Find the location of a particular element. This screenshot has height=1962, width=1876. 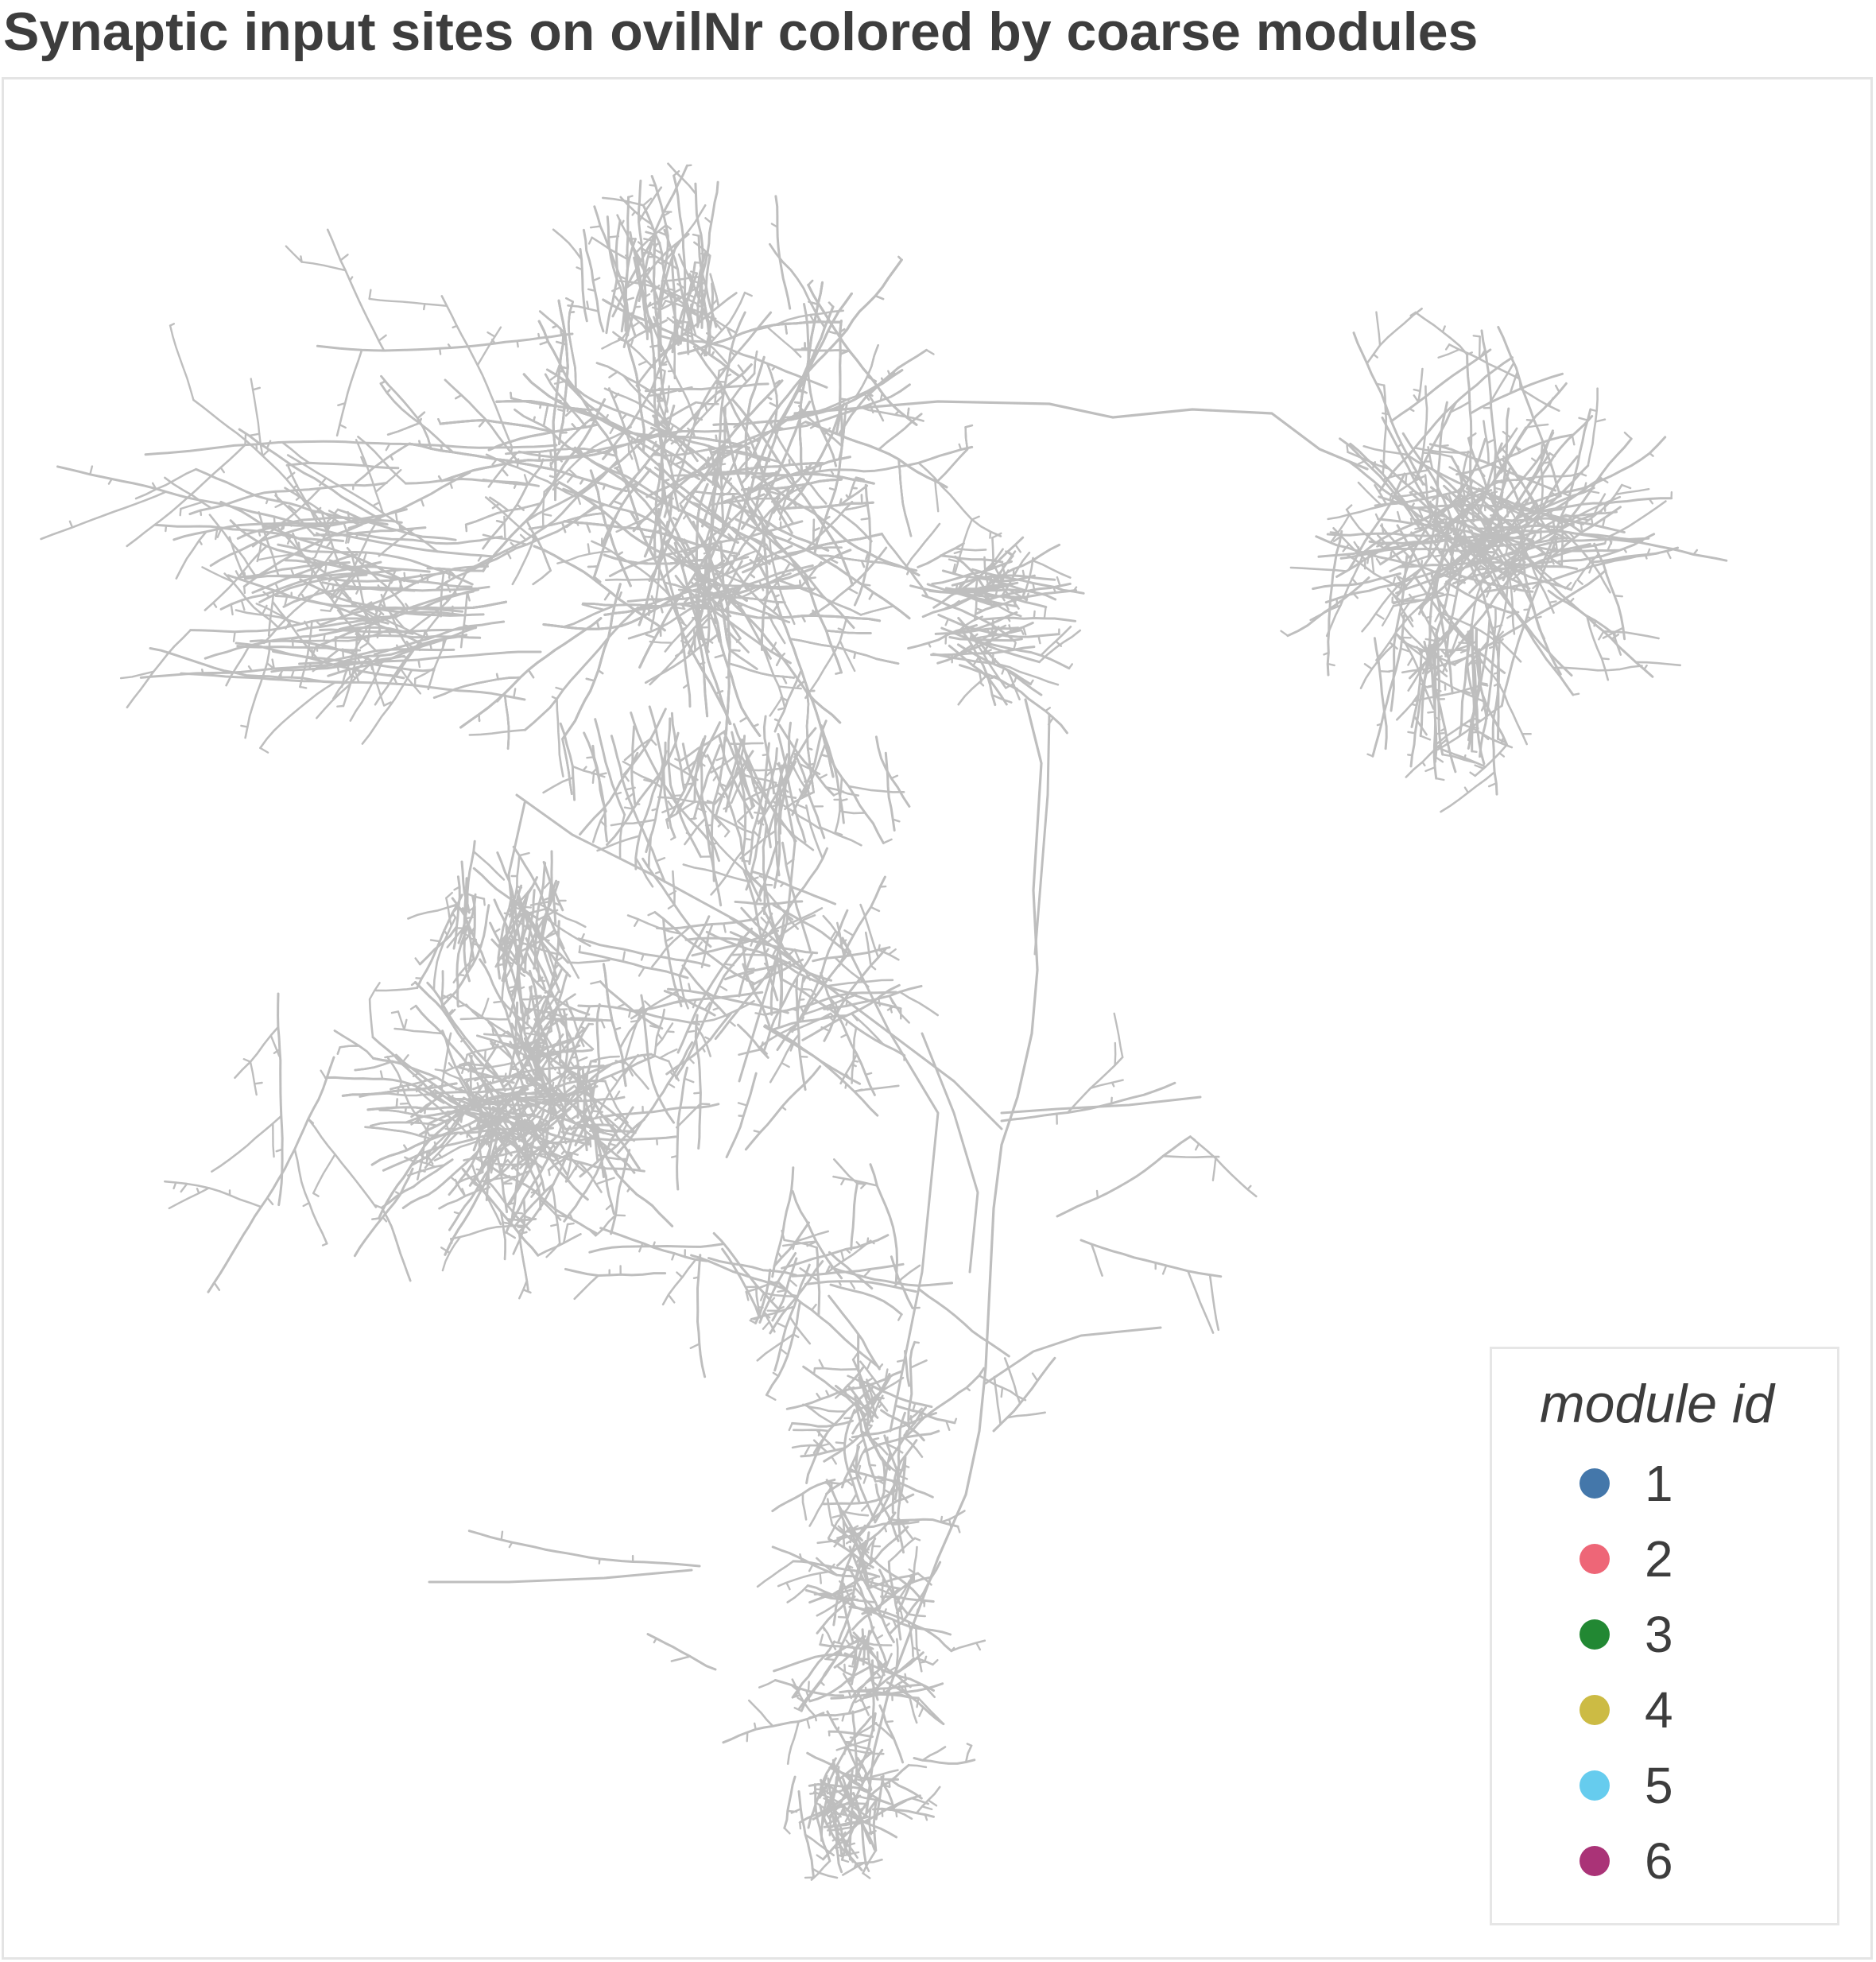

legend-item-4: 4 is located at coordinates (1674, 1710).